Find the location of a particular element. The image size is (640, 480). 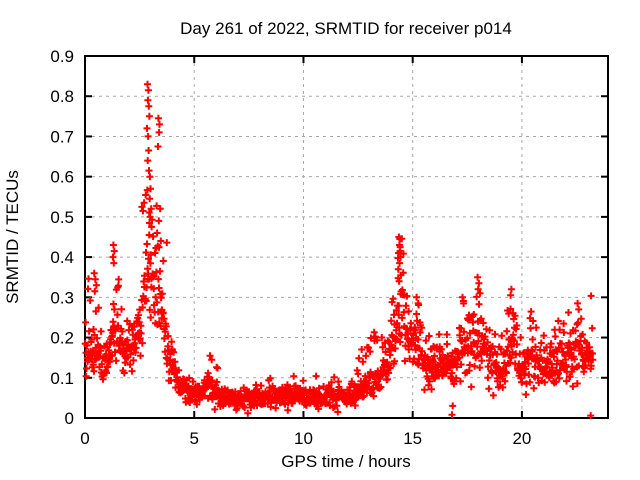

y-tick-label: 0 is located at coordinates (69, 418).